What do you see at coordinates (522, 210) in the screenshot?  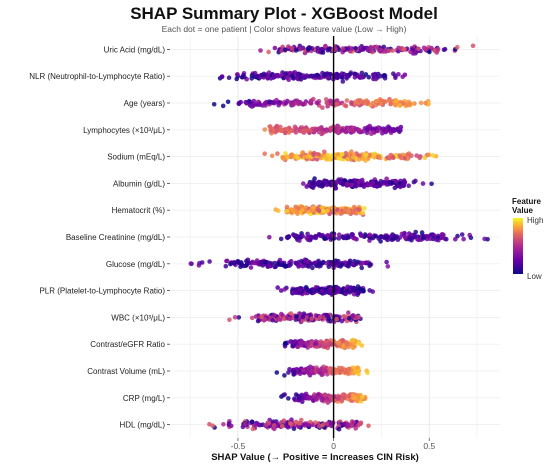 I see `legend-title-line-2: Value` at bounding box center [522, 210].